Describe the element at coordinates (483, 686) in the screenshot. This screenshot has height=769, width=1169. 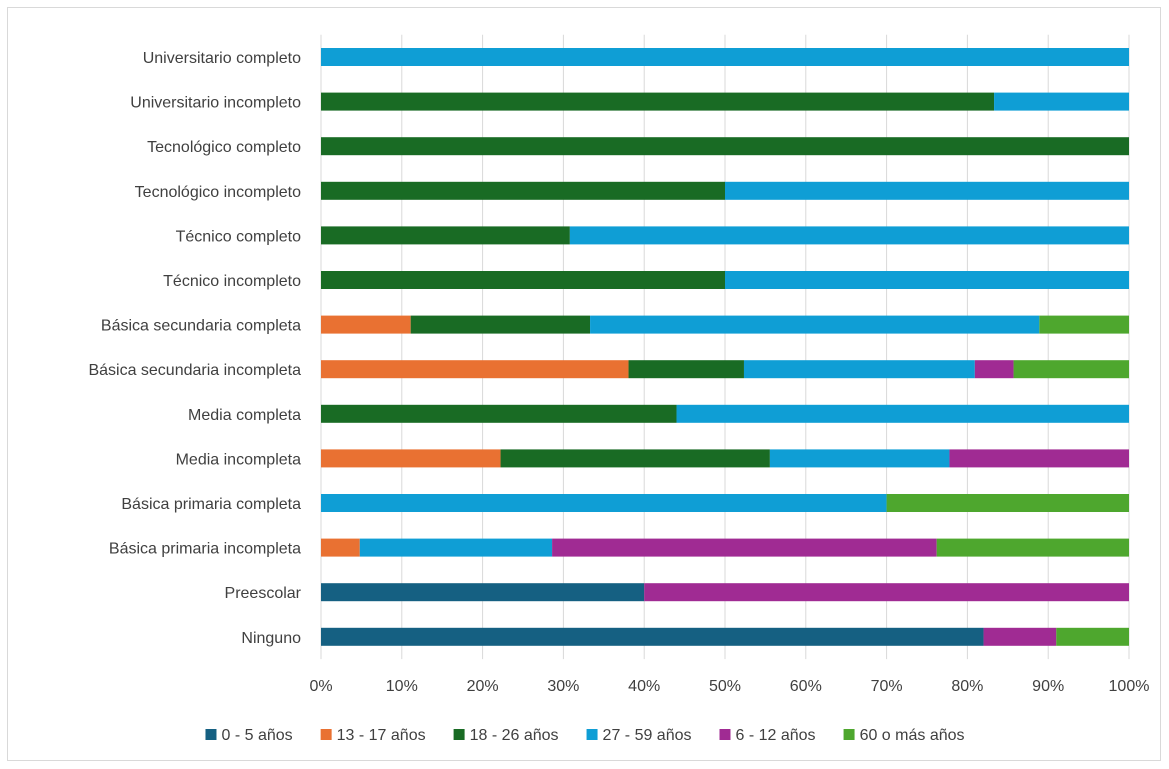
I see `x-tick-label: 20%` at that location.